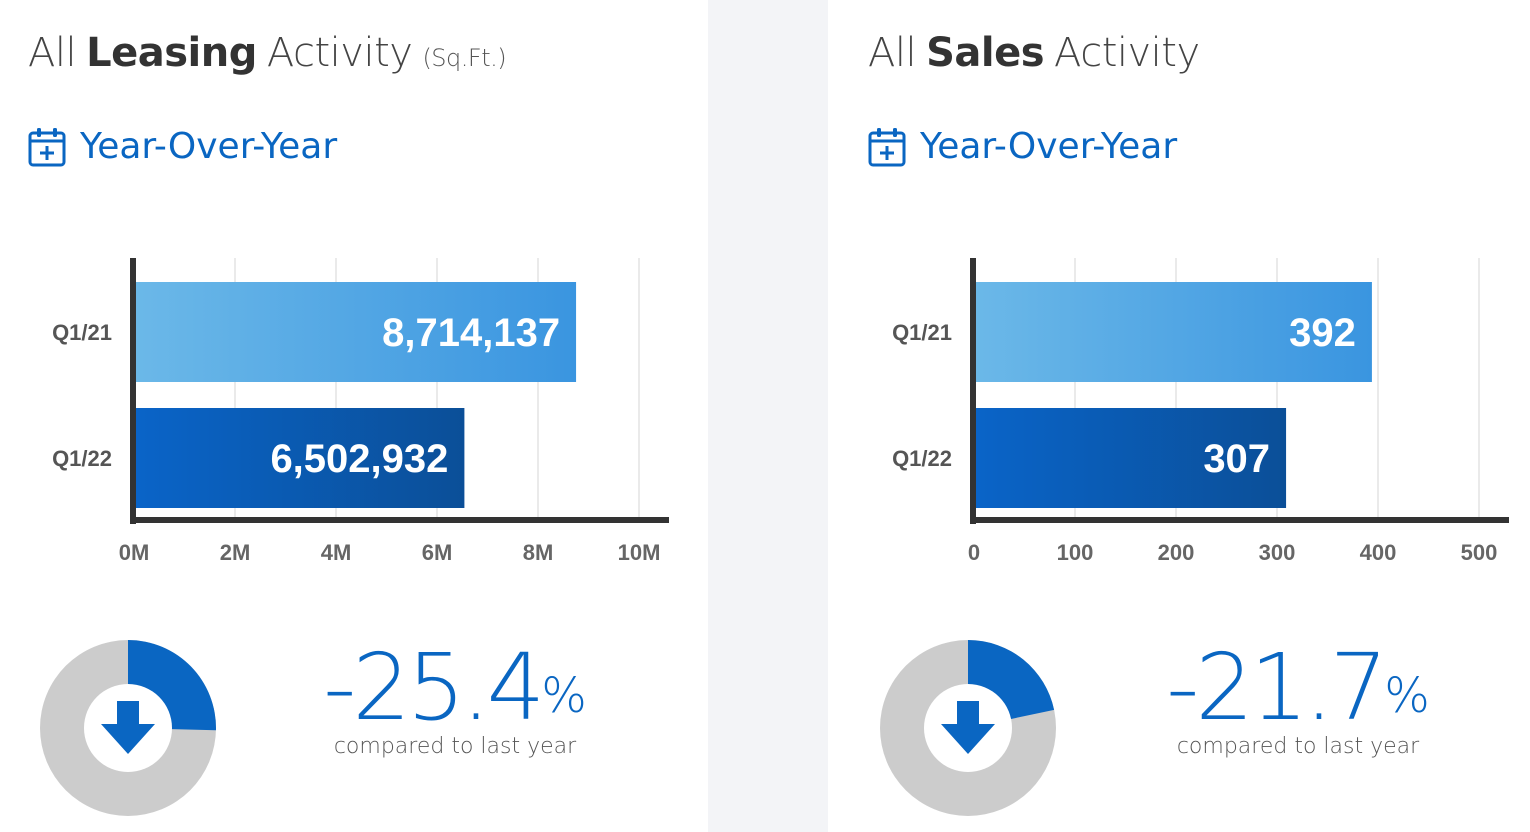  What do you see at coordinates (1479, 552) in the screenshot?
I see `x-tick-label: 500` at bounding box center [1479, 552].